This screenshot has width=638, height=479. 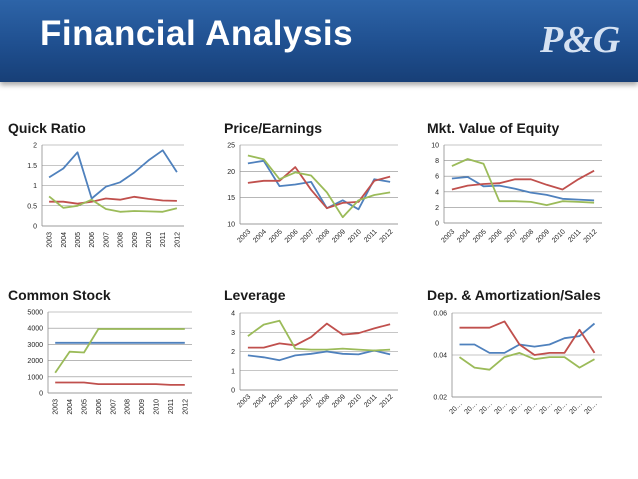 I want to click on y-tick-label: 10, so click(x=231, y=225).